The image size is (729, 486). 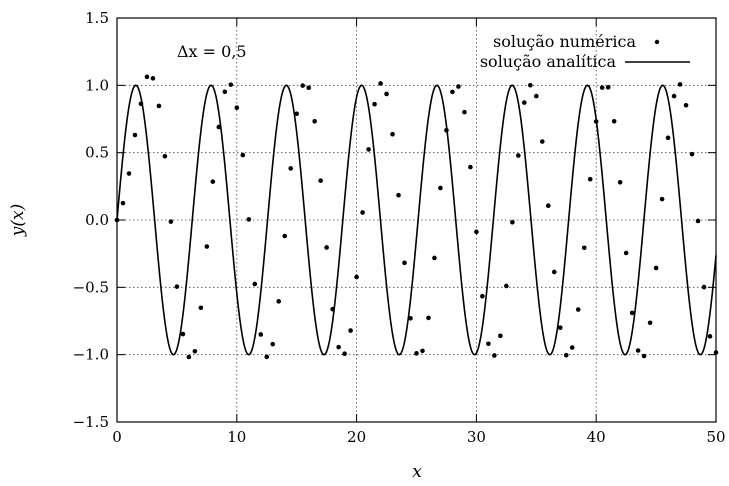 I want to click on x-tick-label: 50, so click(x=715, y=437).